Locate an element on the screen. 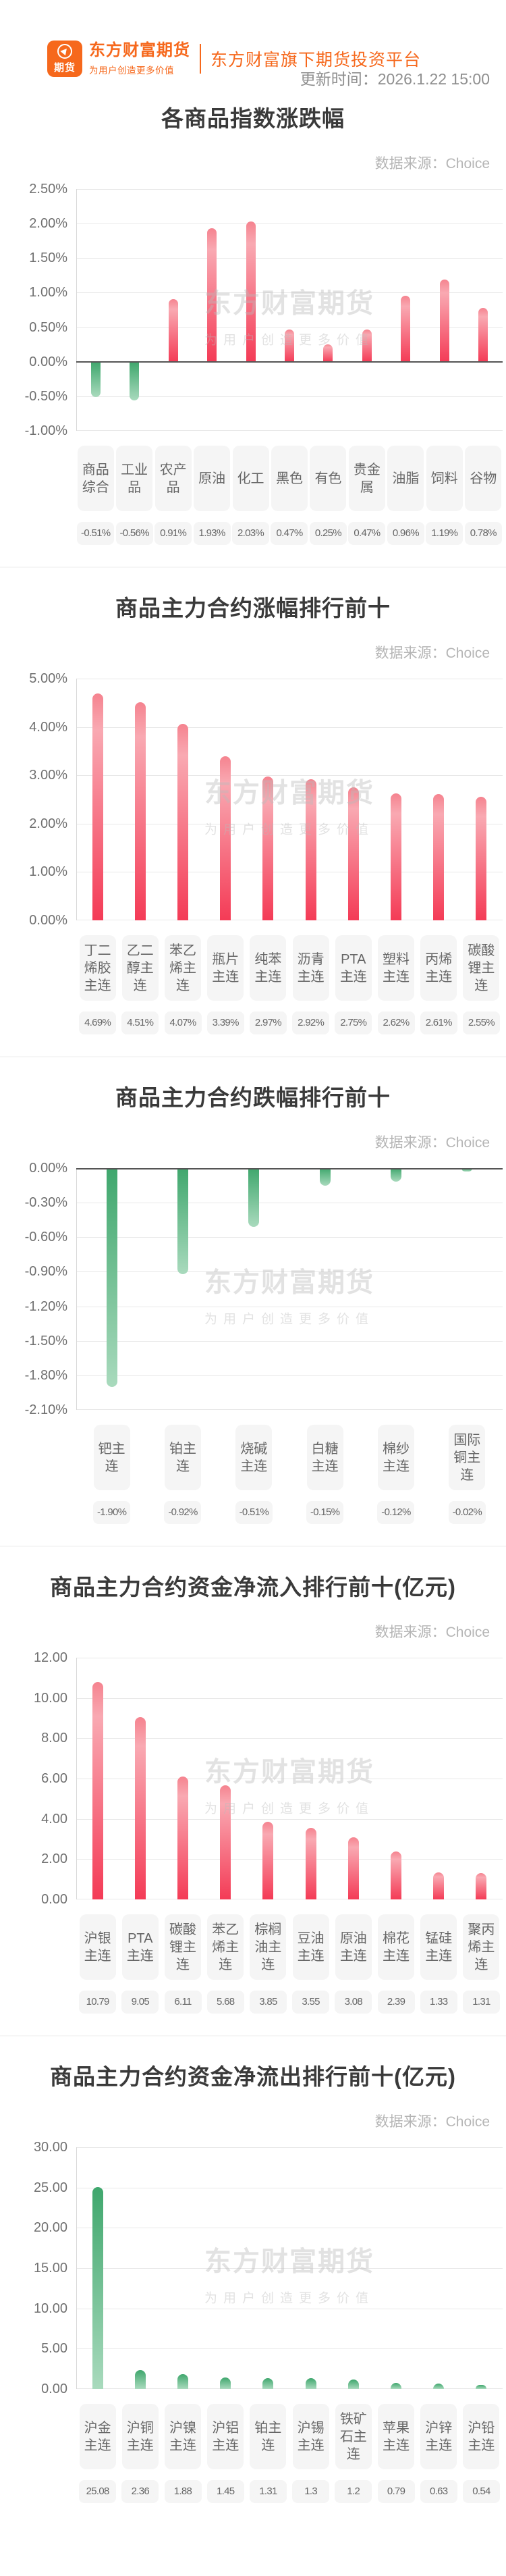 The image size is (506, 2576). chart-title: 各商品指数涨跌幅 is located at coordinates (253, 118).